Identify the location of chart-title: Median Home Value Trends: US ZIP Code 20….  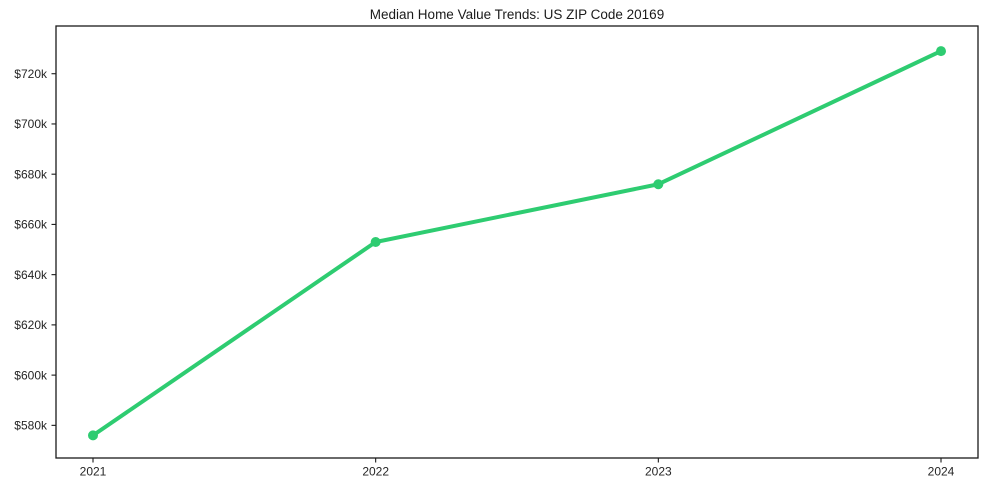
(517, 14).